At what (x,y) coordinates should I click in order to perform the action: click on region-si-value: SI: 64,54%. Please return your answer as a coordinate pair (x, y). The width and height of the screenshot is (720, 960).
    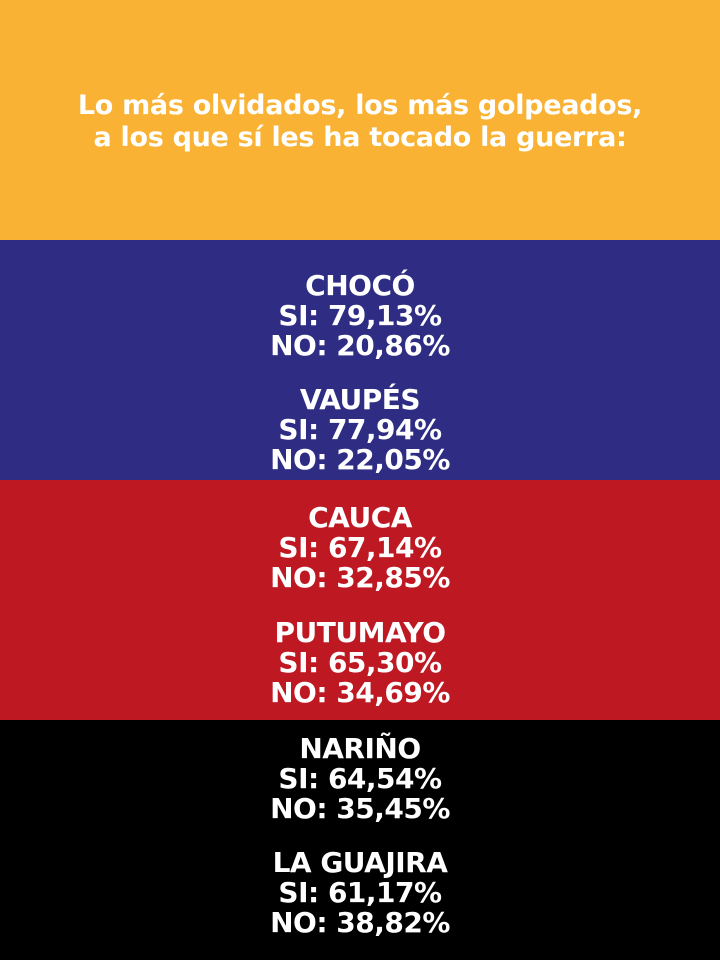
    Looking at the image, I should click on (360, 778).